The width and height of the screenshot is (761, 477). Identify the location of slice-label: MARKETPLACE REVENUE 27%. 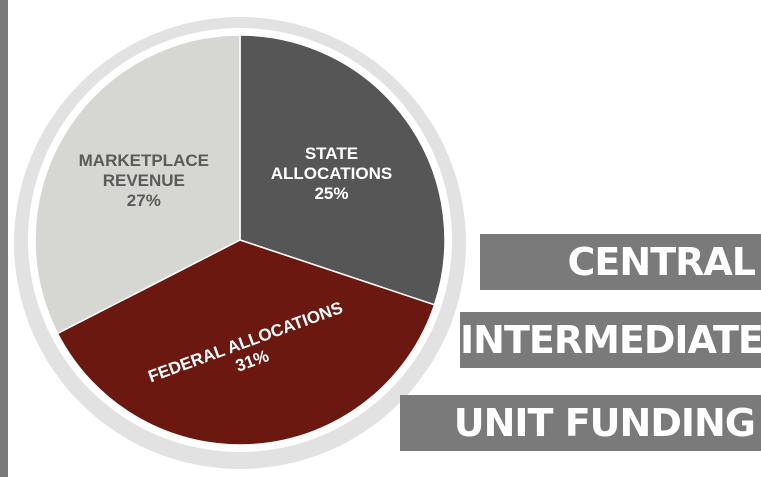
(144, 181).